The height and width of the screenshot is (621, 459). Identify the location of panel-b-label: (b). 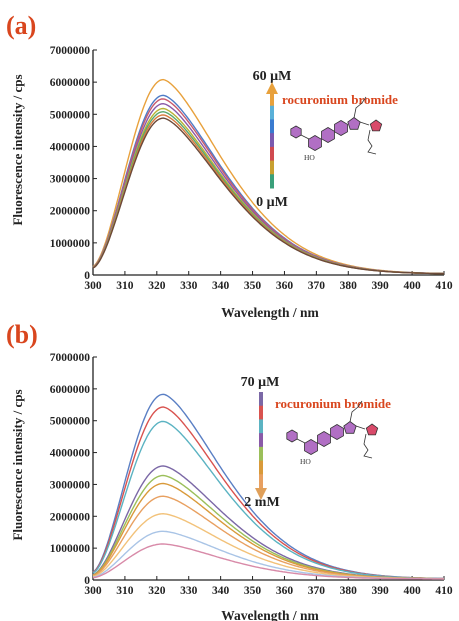
(22, 334).